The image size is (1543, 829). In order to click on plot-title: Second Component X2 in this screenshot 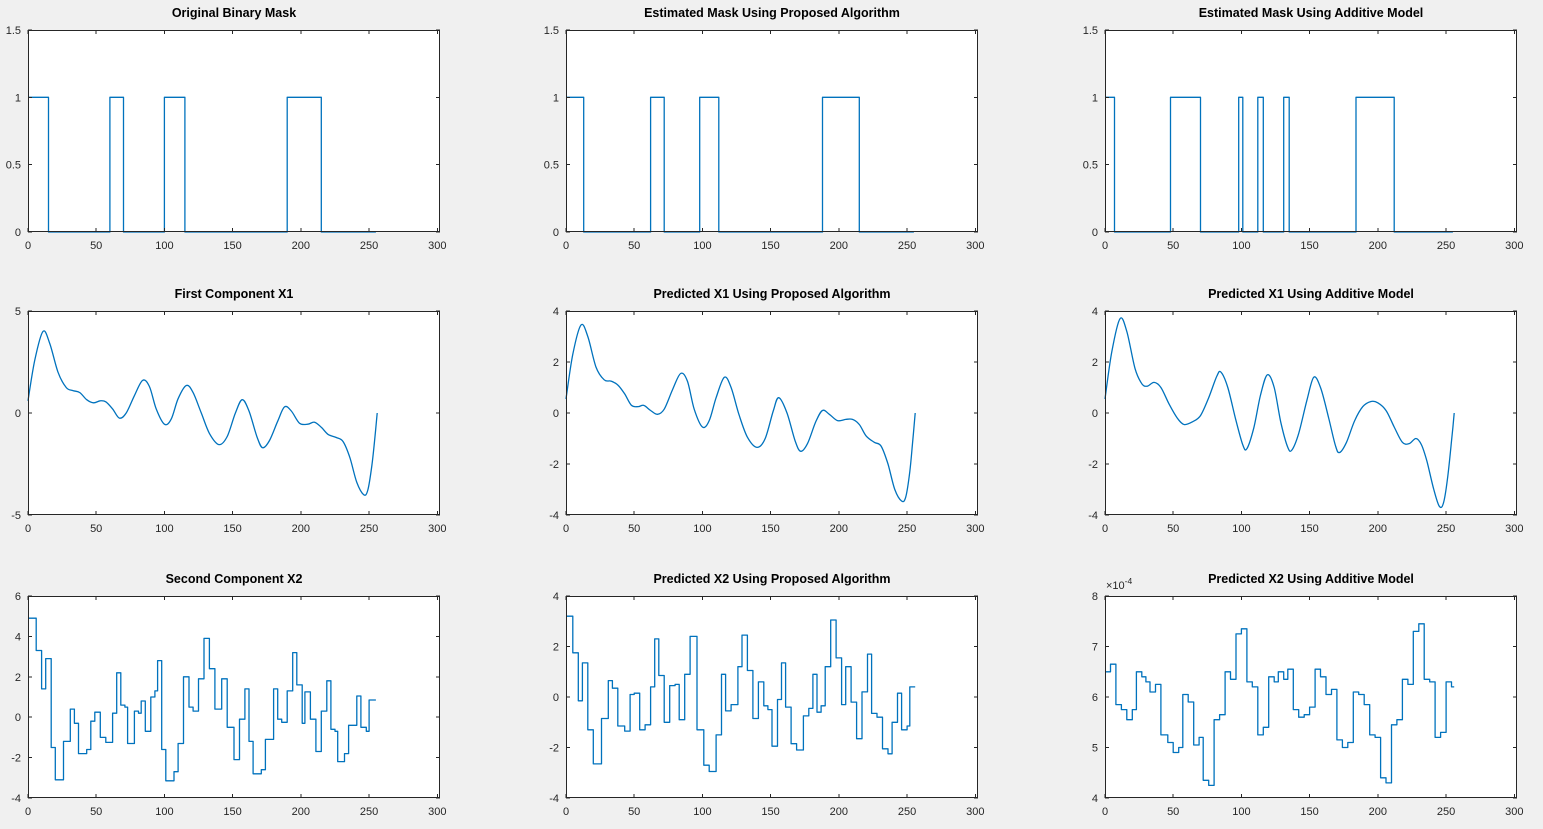, I will do `click(234, 579)`.